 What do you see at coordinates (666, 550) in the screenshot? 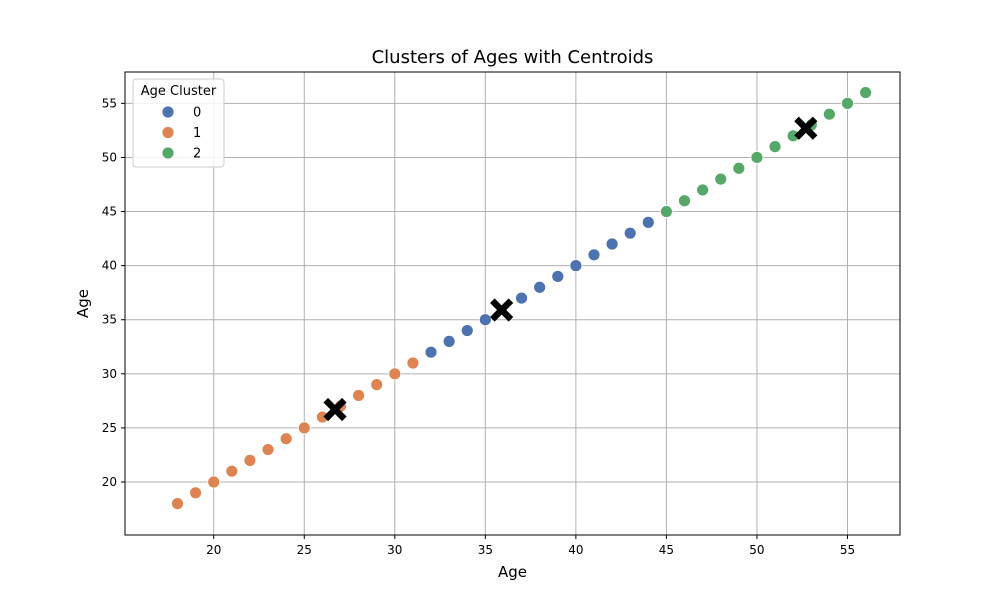
I see `x-tick-label: 45` at bounding box center [666, 550].